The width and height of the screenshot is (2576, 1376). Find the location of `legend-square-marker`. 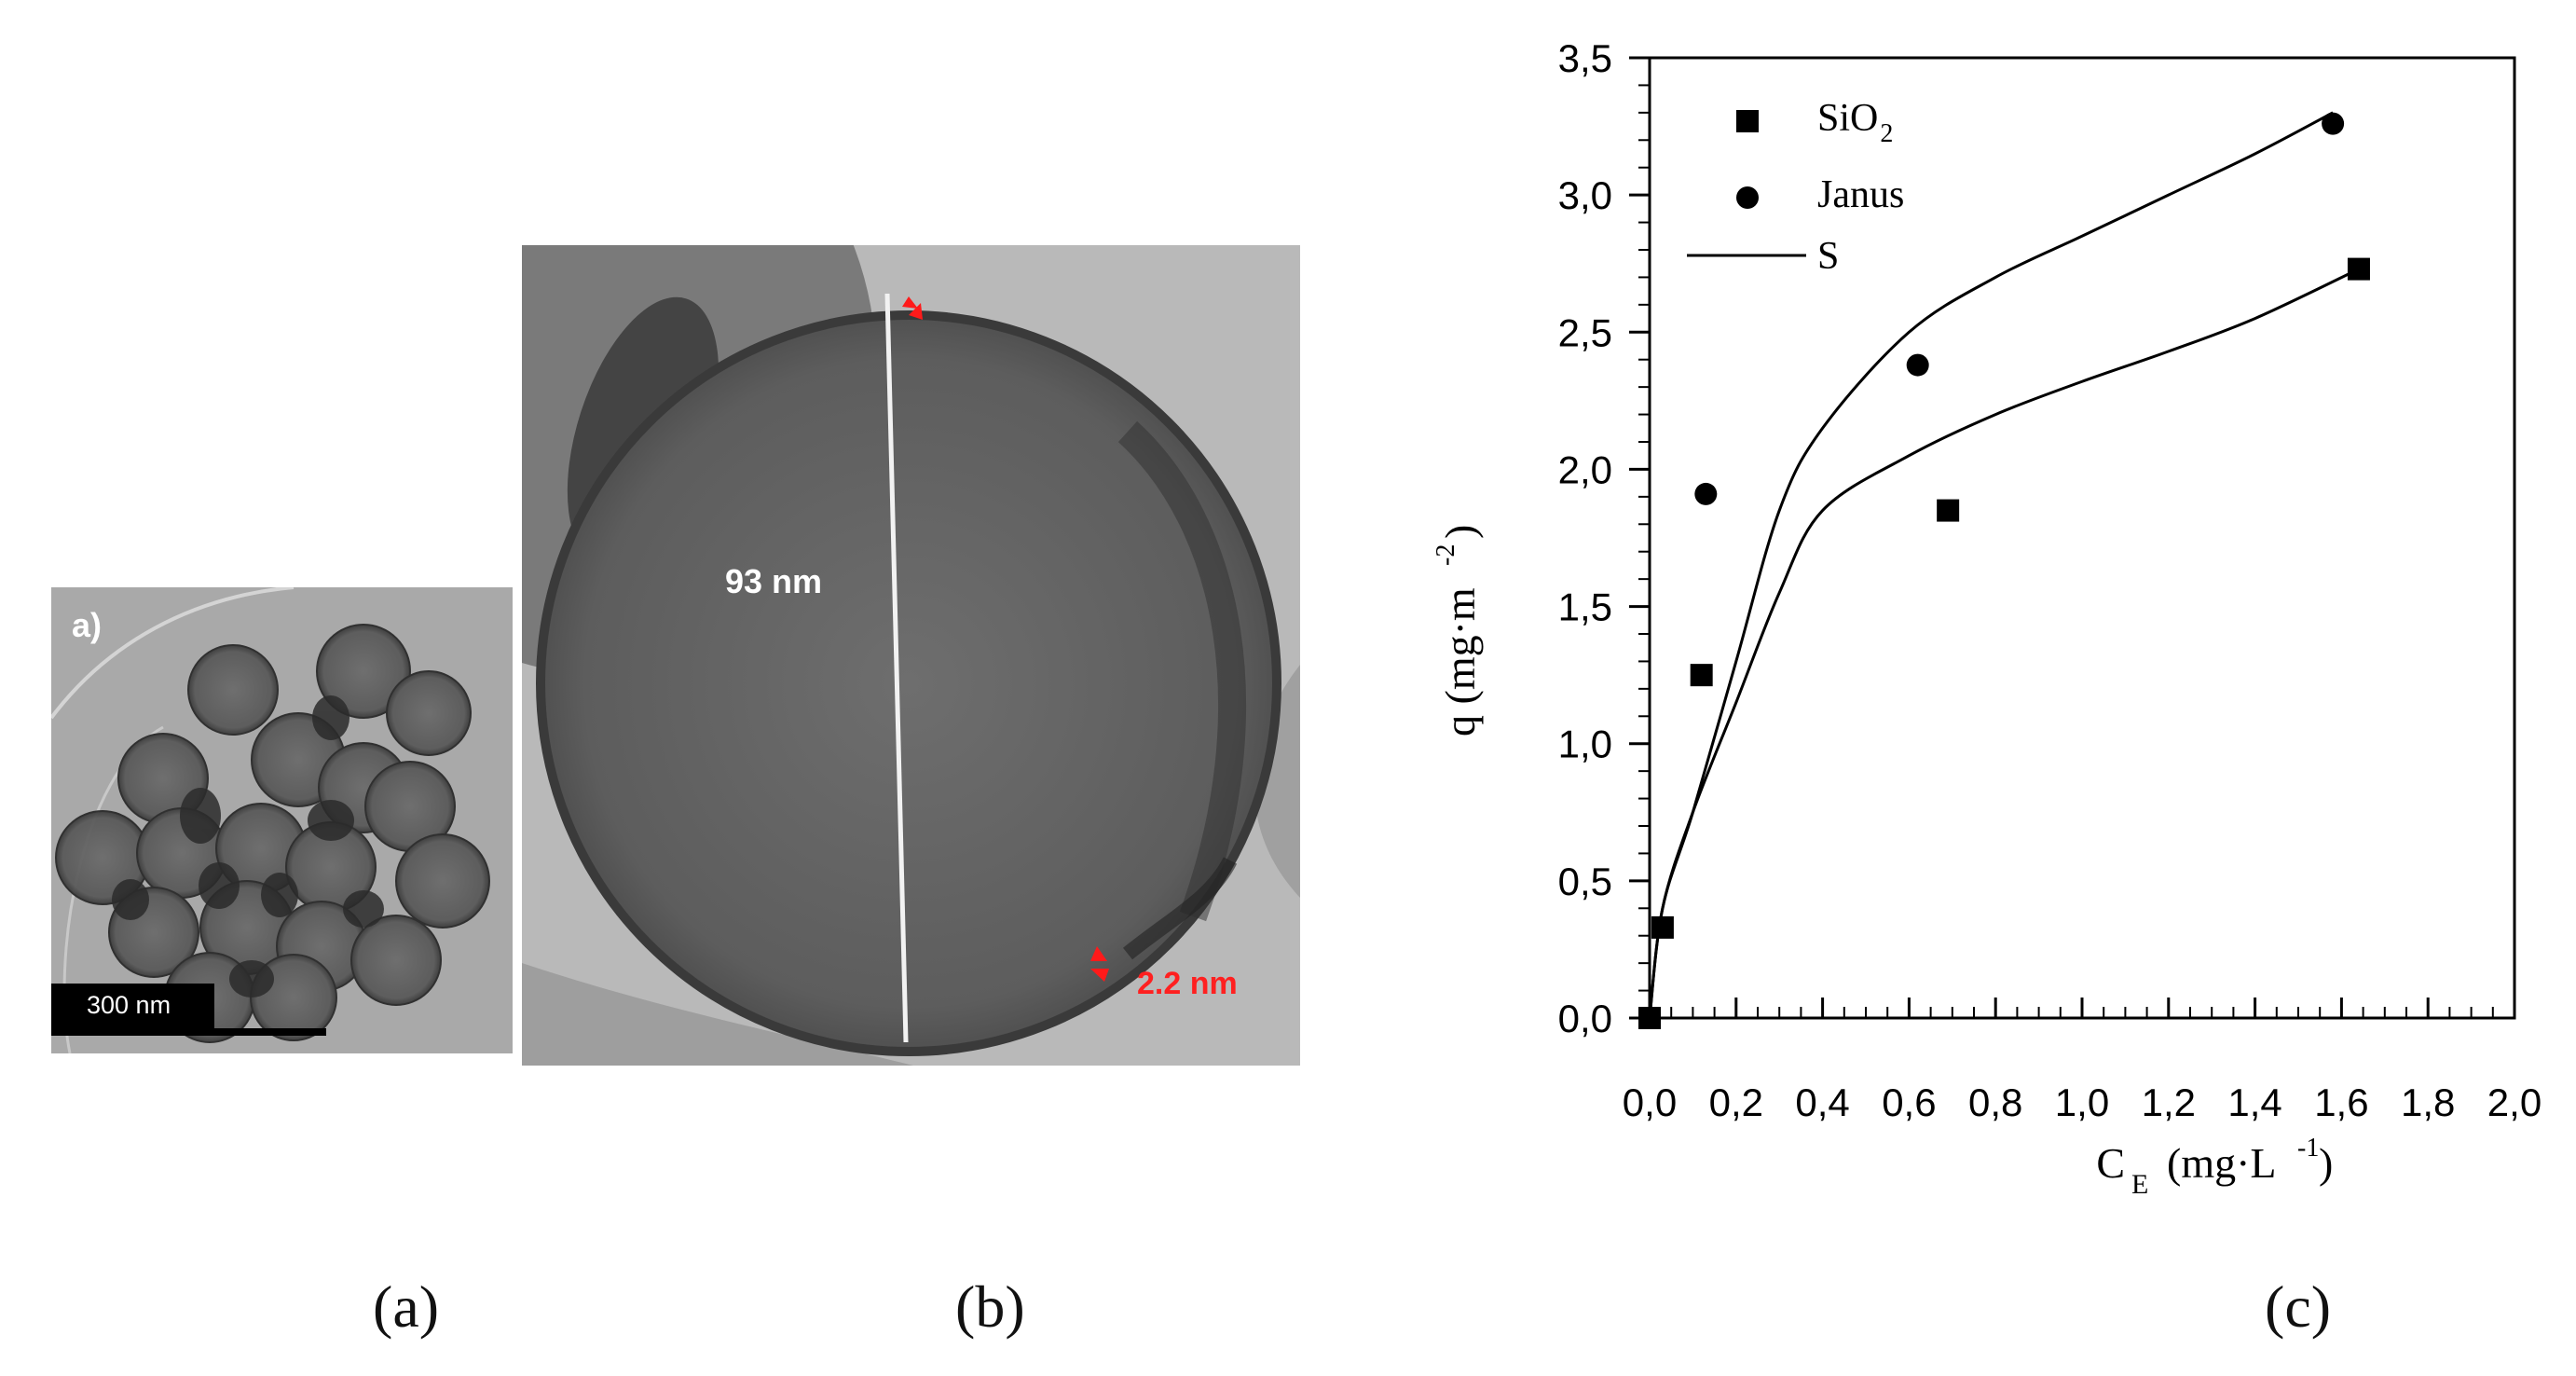

legend-square-marker is located at coordinates (1747, 121).